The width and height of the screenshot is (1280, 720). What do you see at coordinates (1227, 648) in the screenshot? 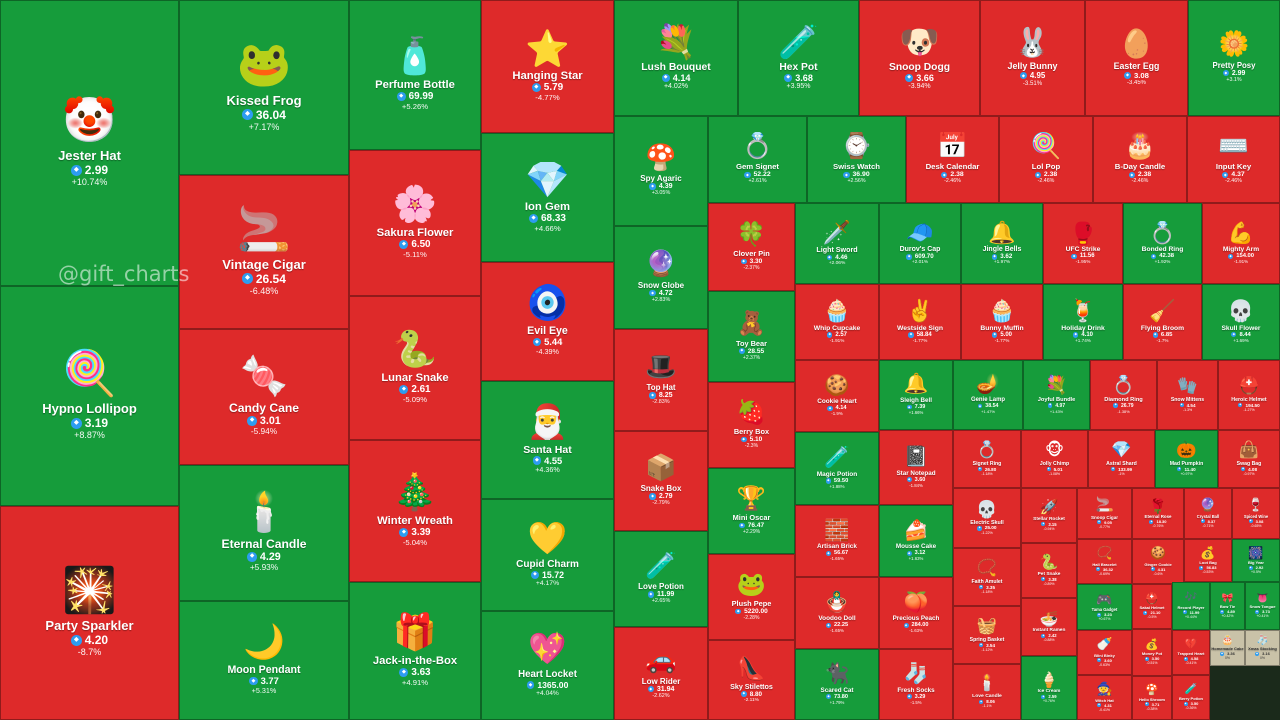
I see `tile-homemade-cake: 🎂 Homemade Cake ◆ 3.36 0%` at bounding box center [1227, 648].